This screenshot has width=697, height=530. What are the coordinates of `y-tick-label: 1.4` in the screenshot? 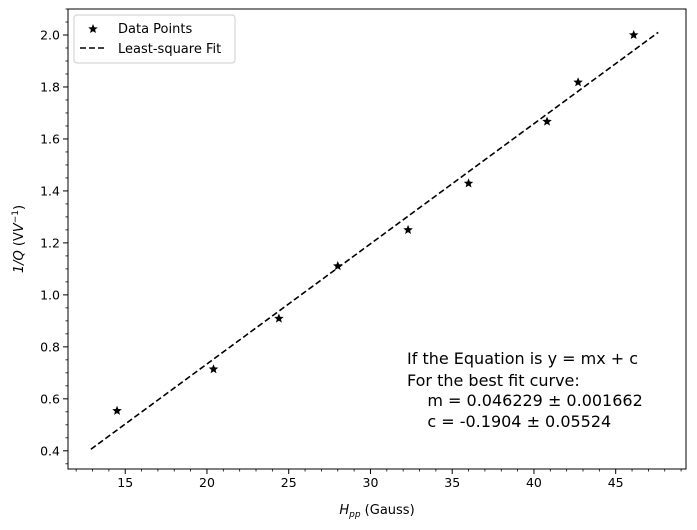 It's located at (50, 190).